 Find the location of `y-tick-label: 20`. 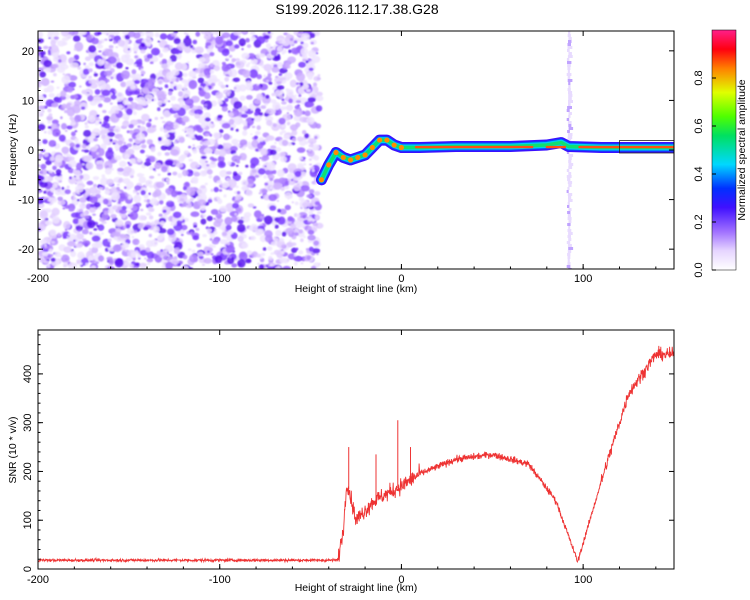

y-tick-label: 20 is located at coordinates (28, 52).